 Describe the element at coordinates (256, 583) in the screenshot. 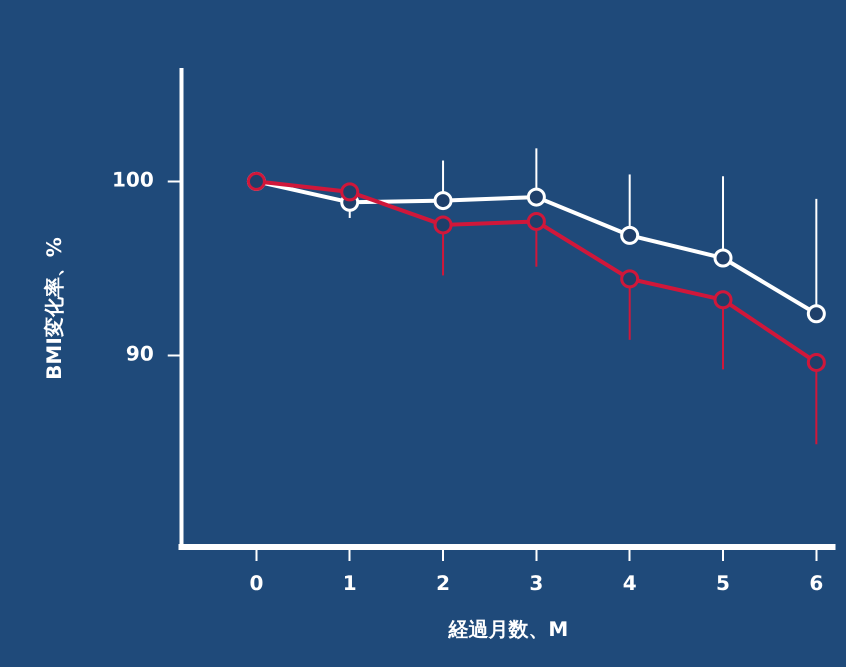

I see `x-tick-label: 0` at that location.